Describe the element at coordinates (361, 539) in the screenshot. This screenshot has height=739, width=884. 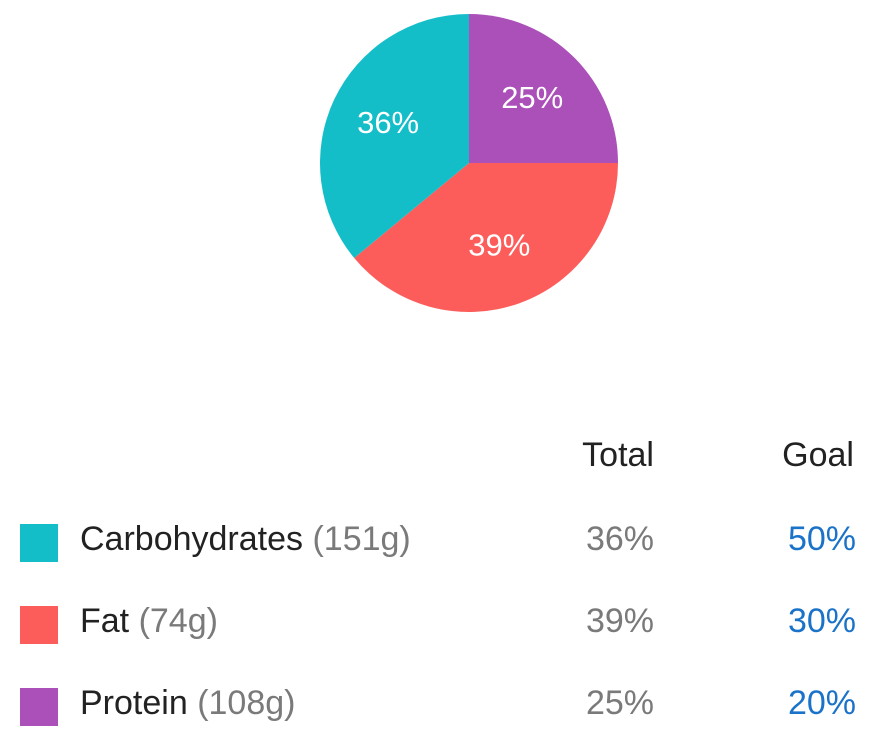
I see `macro-amount: (151g)` at that location.